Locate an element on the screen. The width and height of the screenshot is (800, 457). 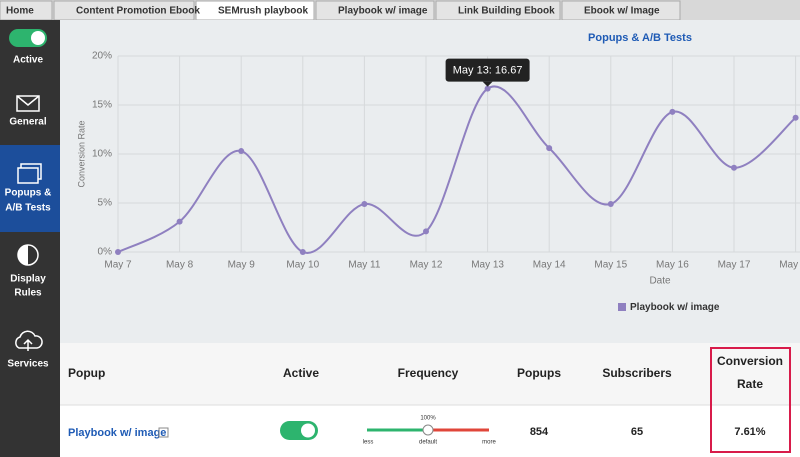
popup-link: Playbook w/ image is located at coordinates (117, 433).